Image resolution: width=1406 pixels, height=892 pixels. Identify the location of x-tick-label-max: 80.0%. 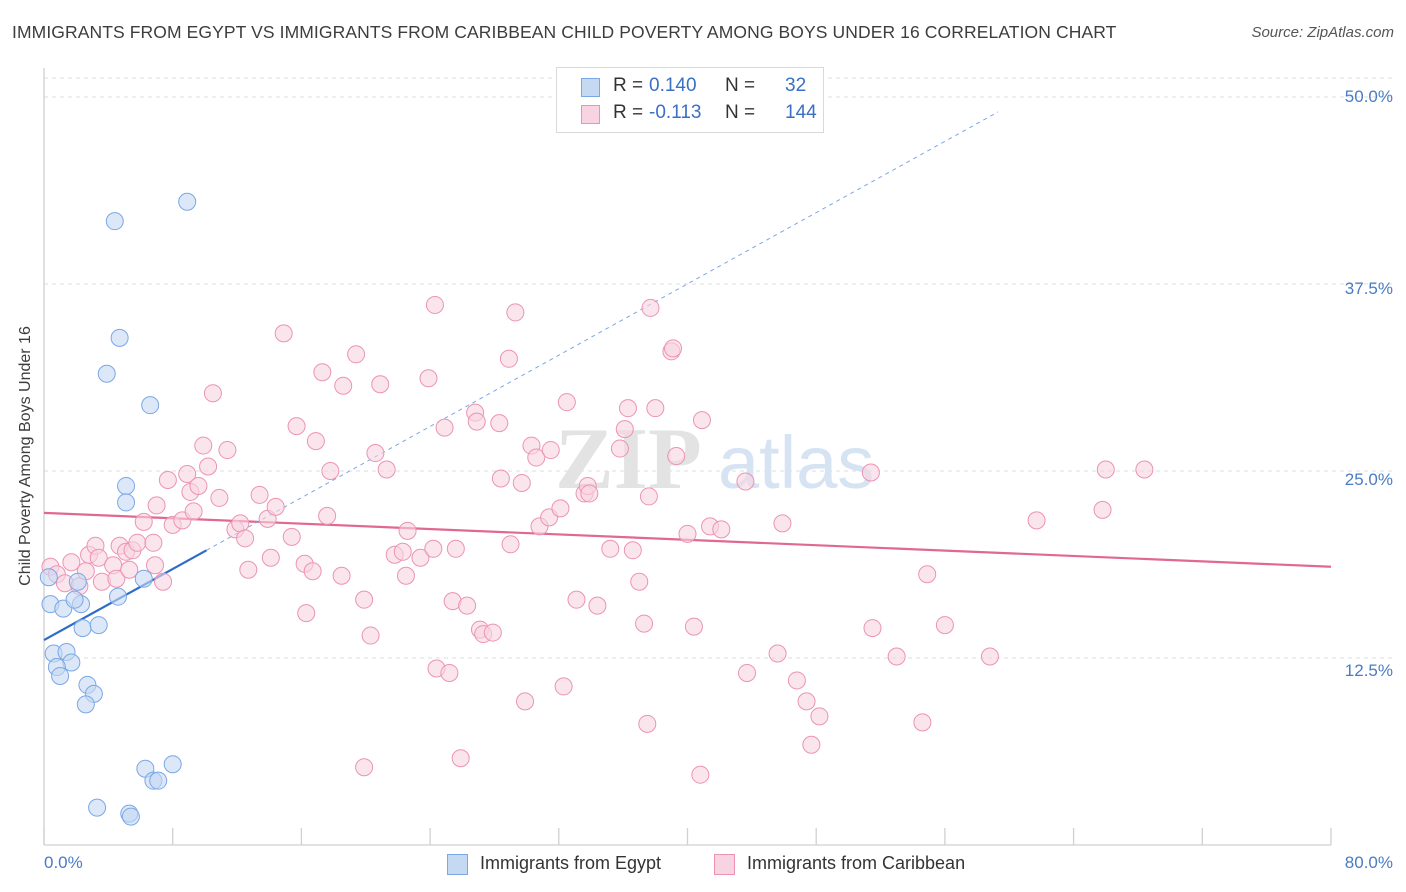
(1368, 862).